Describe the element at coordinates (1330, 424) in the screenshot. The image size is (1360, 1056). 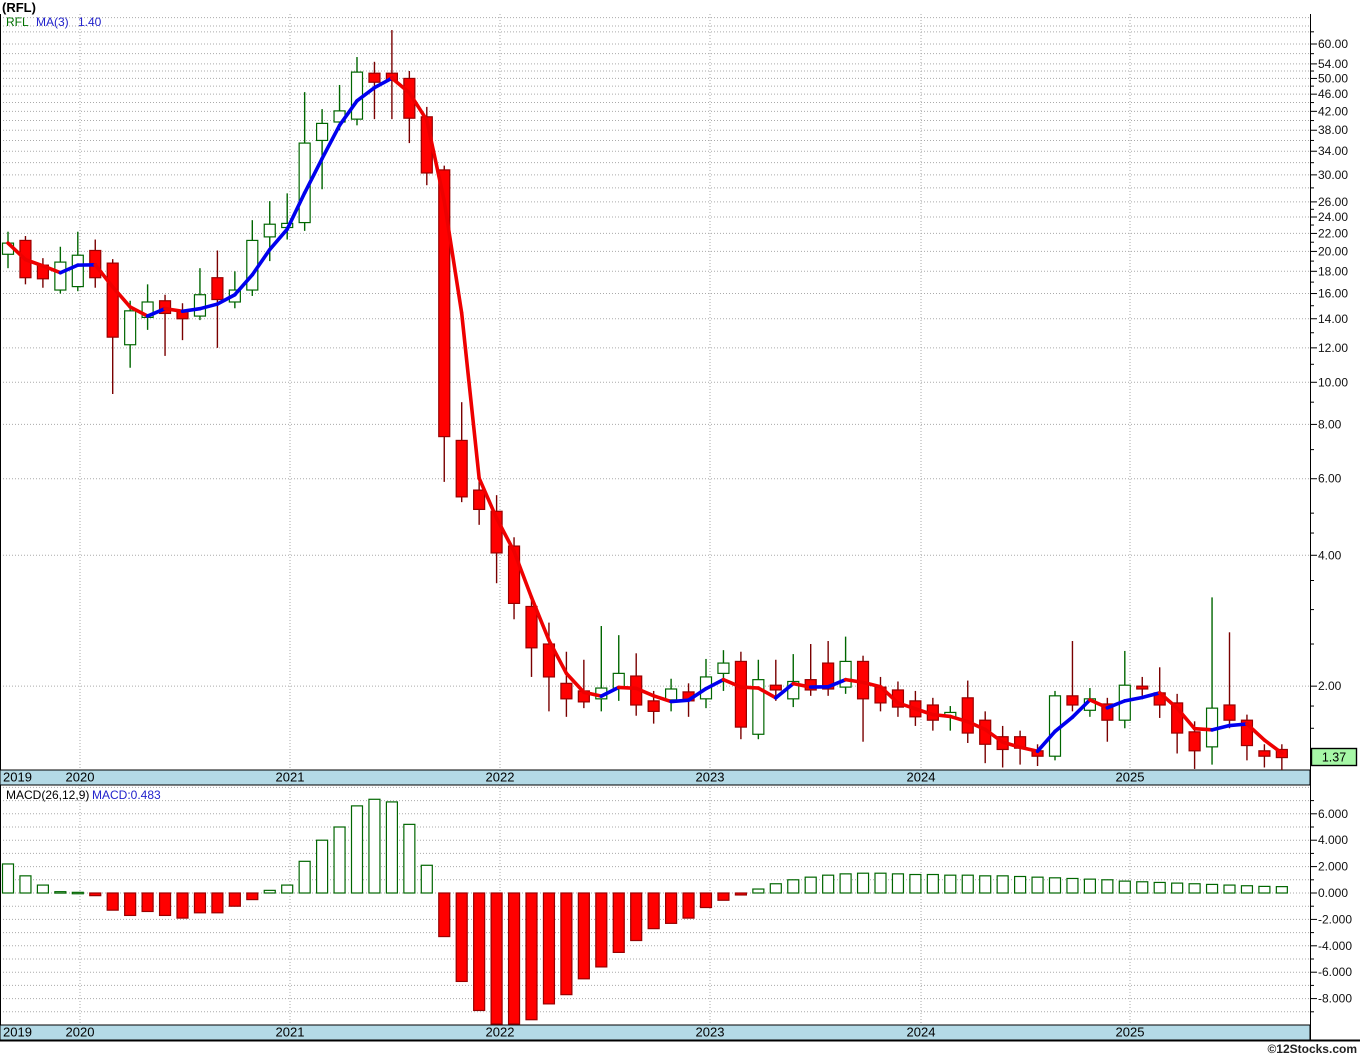
I see `price-axis-label: 8.00` at that location.